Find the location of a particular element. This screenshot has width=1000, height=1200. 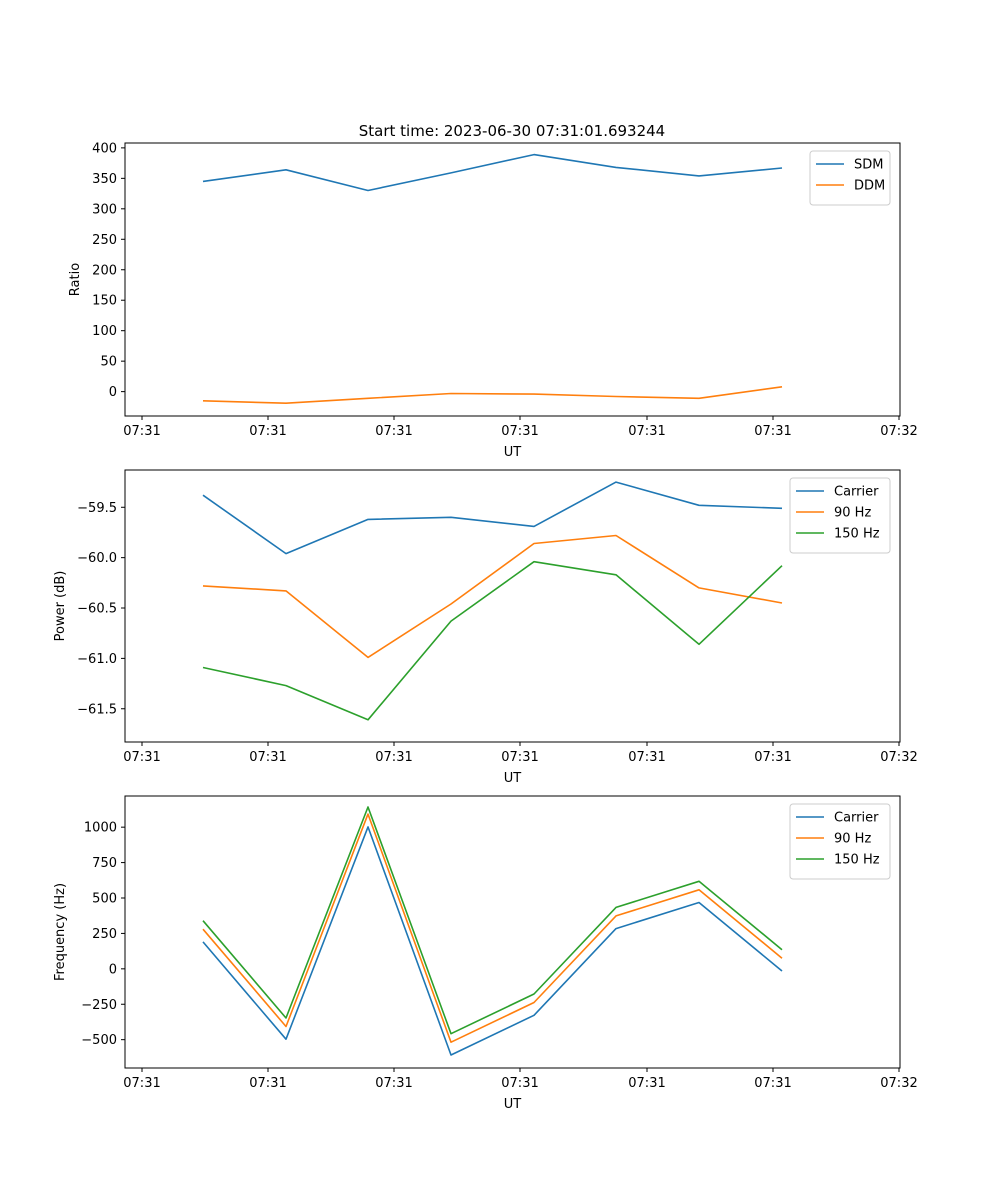

y-tick-label: 350 is located at coordinates (104, 179).